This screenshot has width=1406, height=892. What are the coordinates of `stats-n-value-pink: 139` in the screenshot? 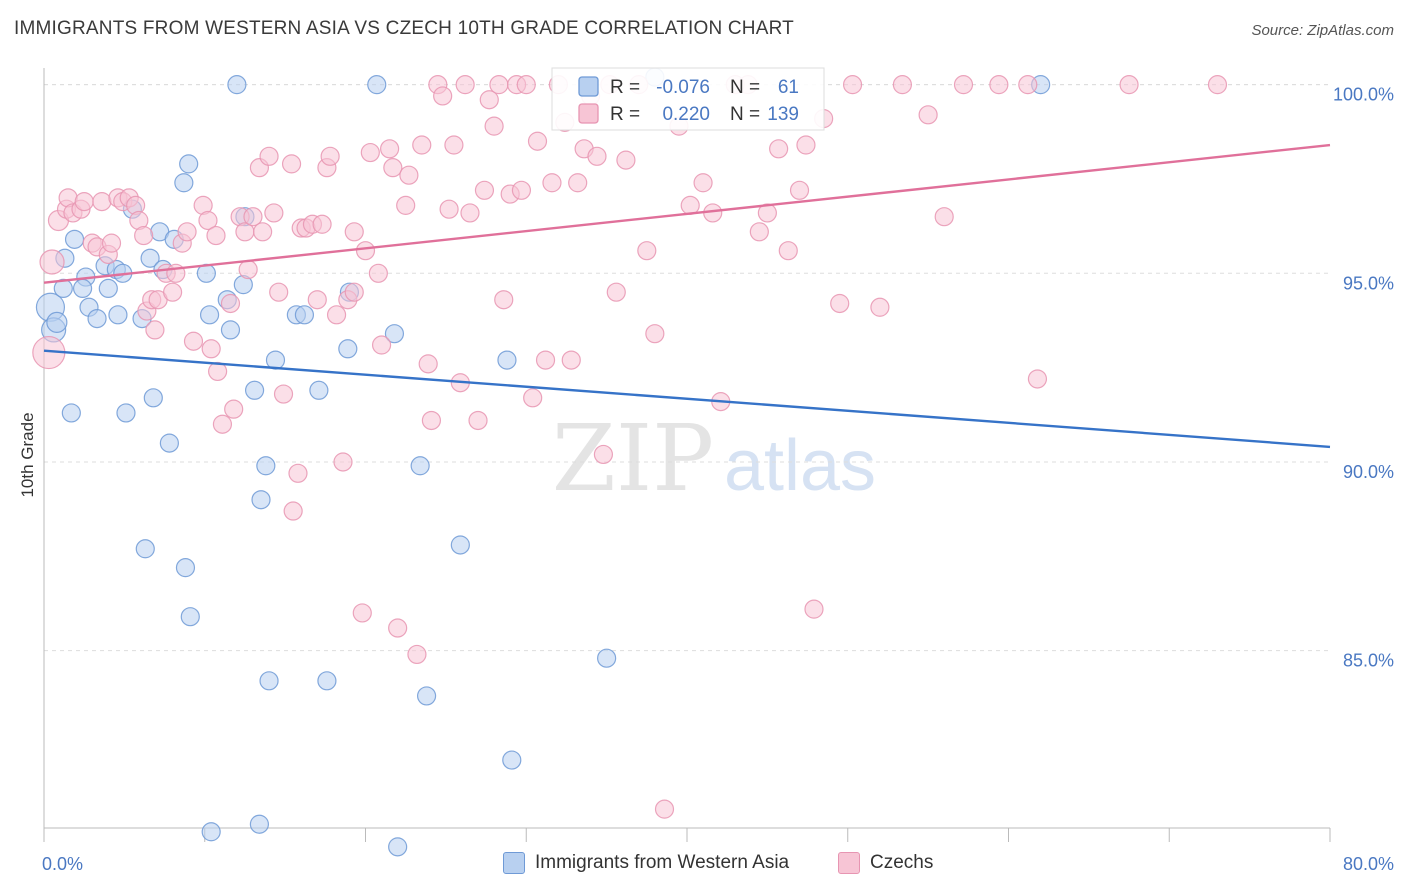 It's located at (783, 114).